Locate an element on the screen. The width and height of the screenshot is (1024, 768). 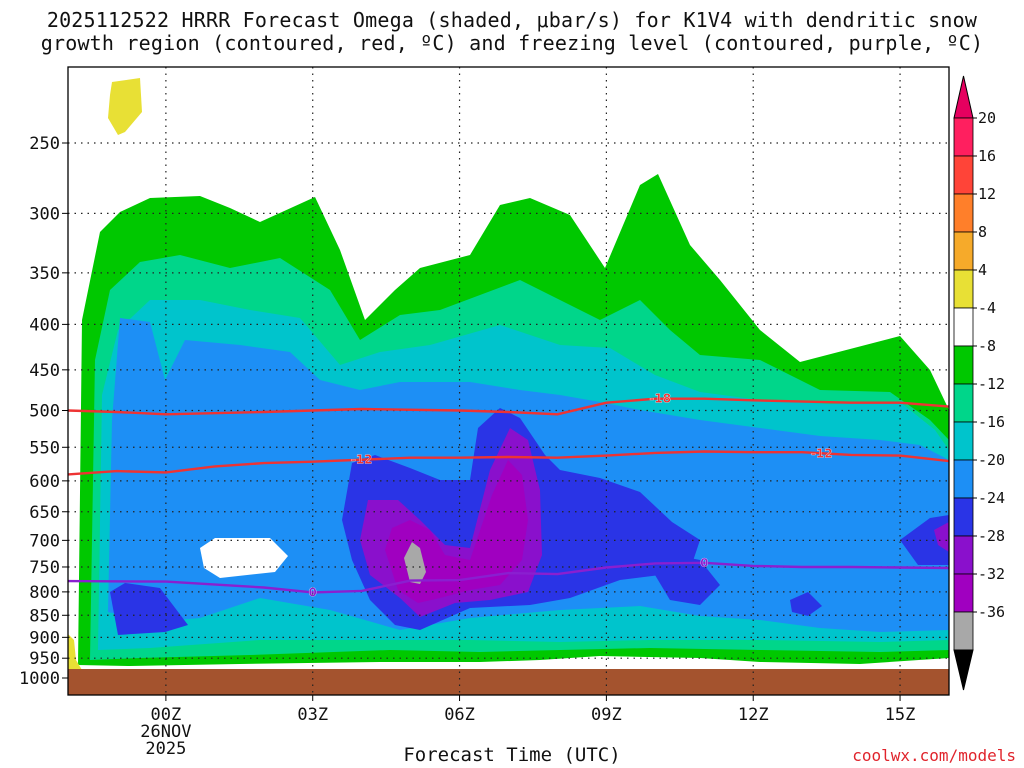
y-tick-label-350: 350 is located at coordinates (44, 274).